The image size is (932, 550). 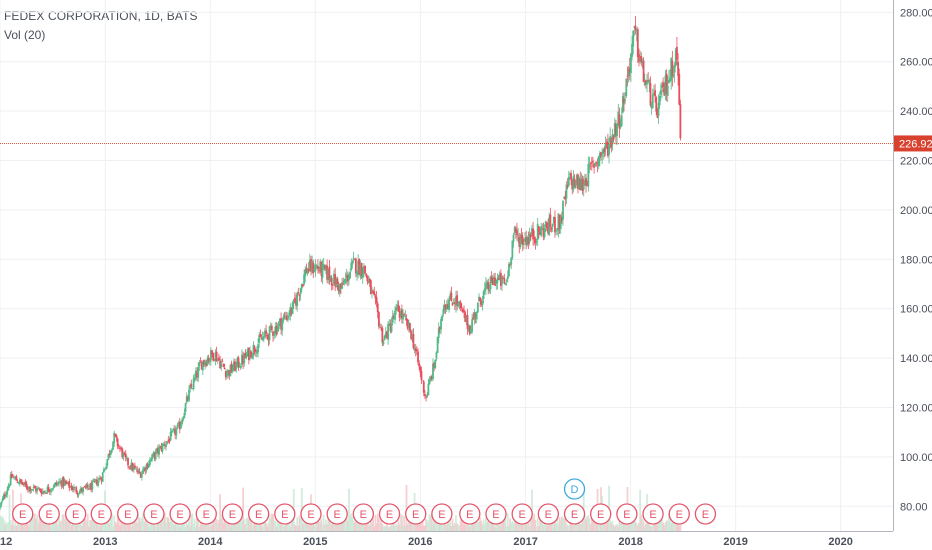 I want to click on price-tick-label: 200.00, so click(x=916, y=211).